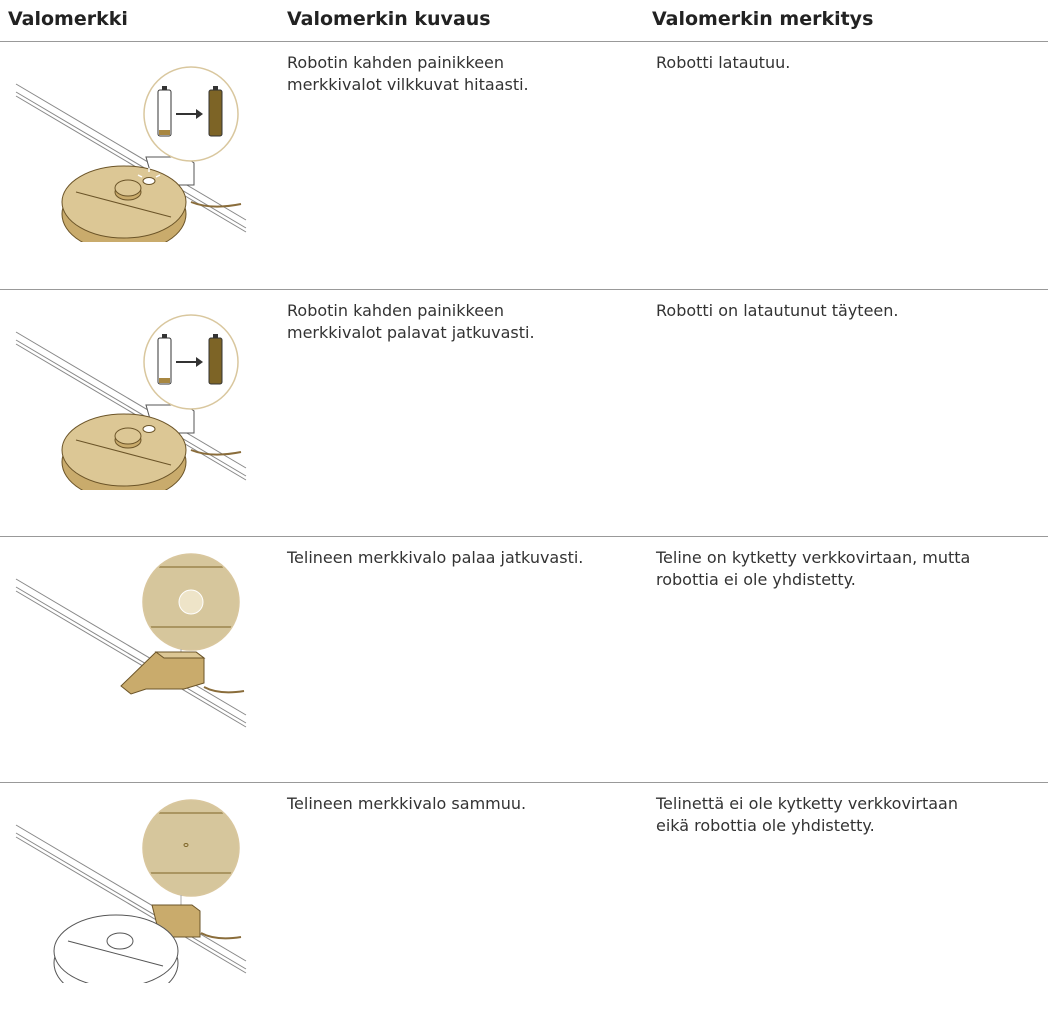 This screenshot has height=1025, width=1048. I want to click on column-header: Valomerkin merkitys, so click(763, 19).